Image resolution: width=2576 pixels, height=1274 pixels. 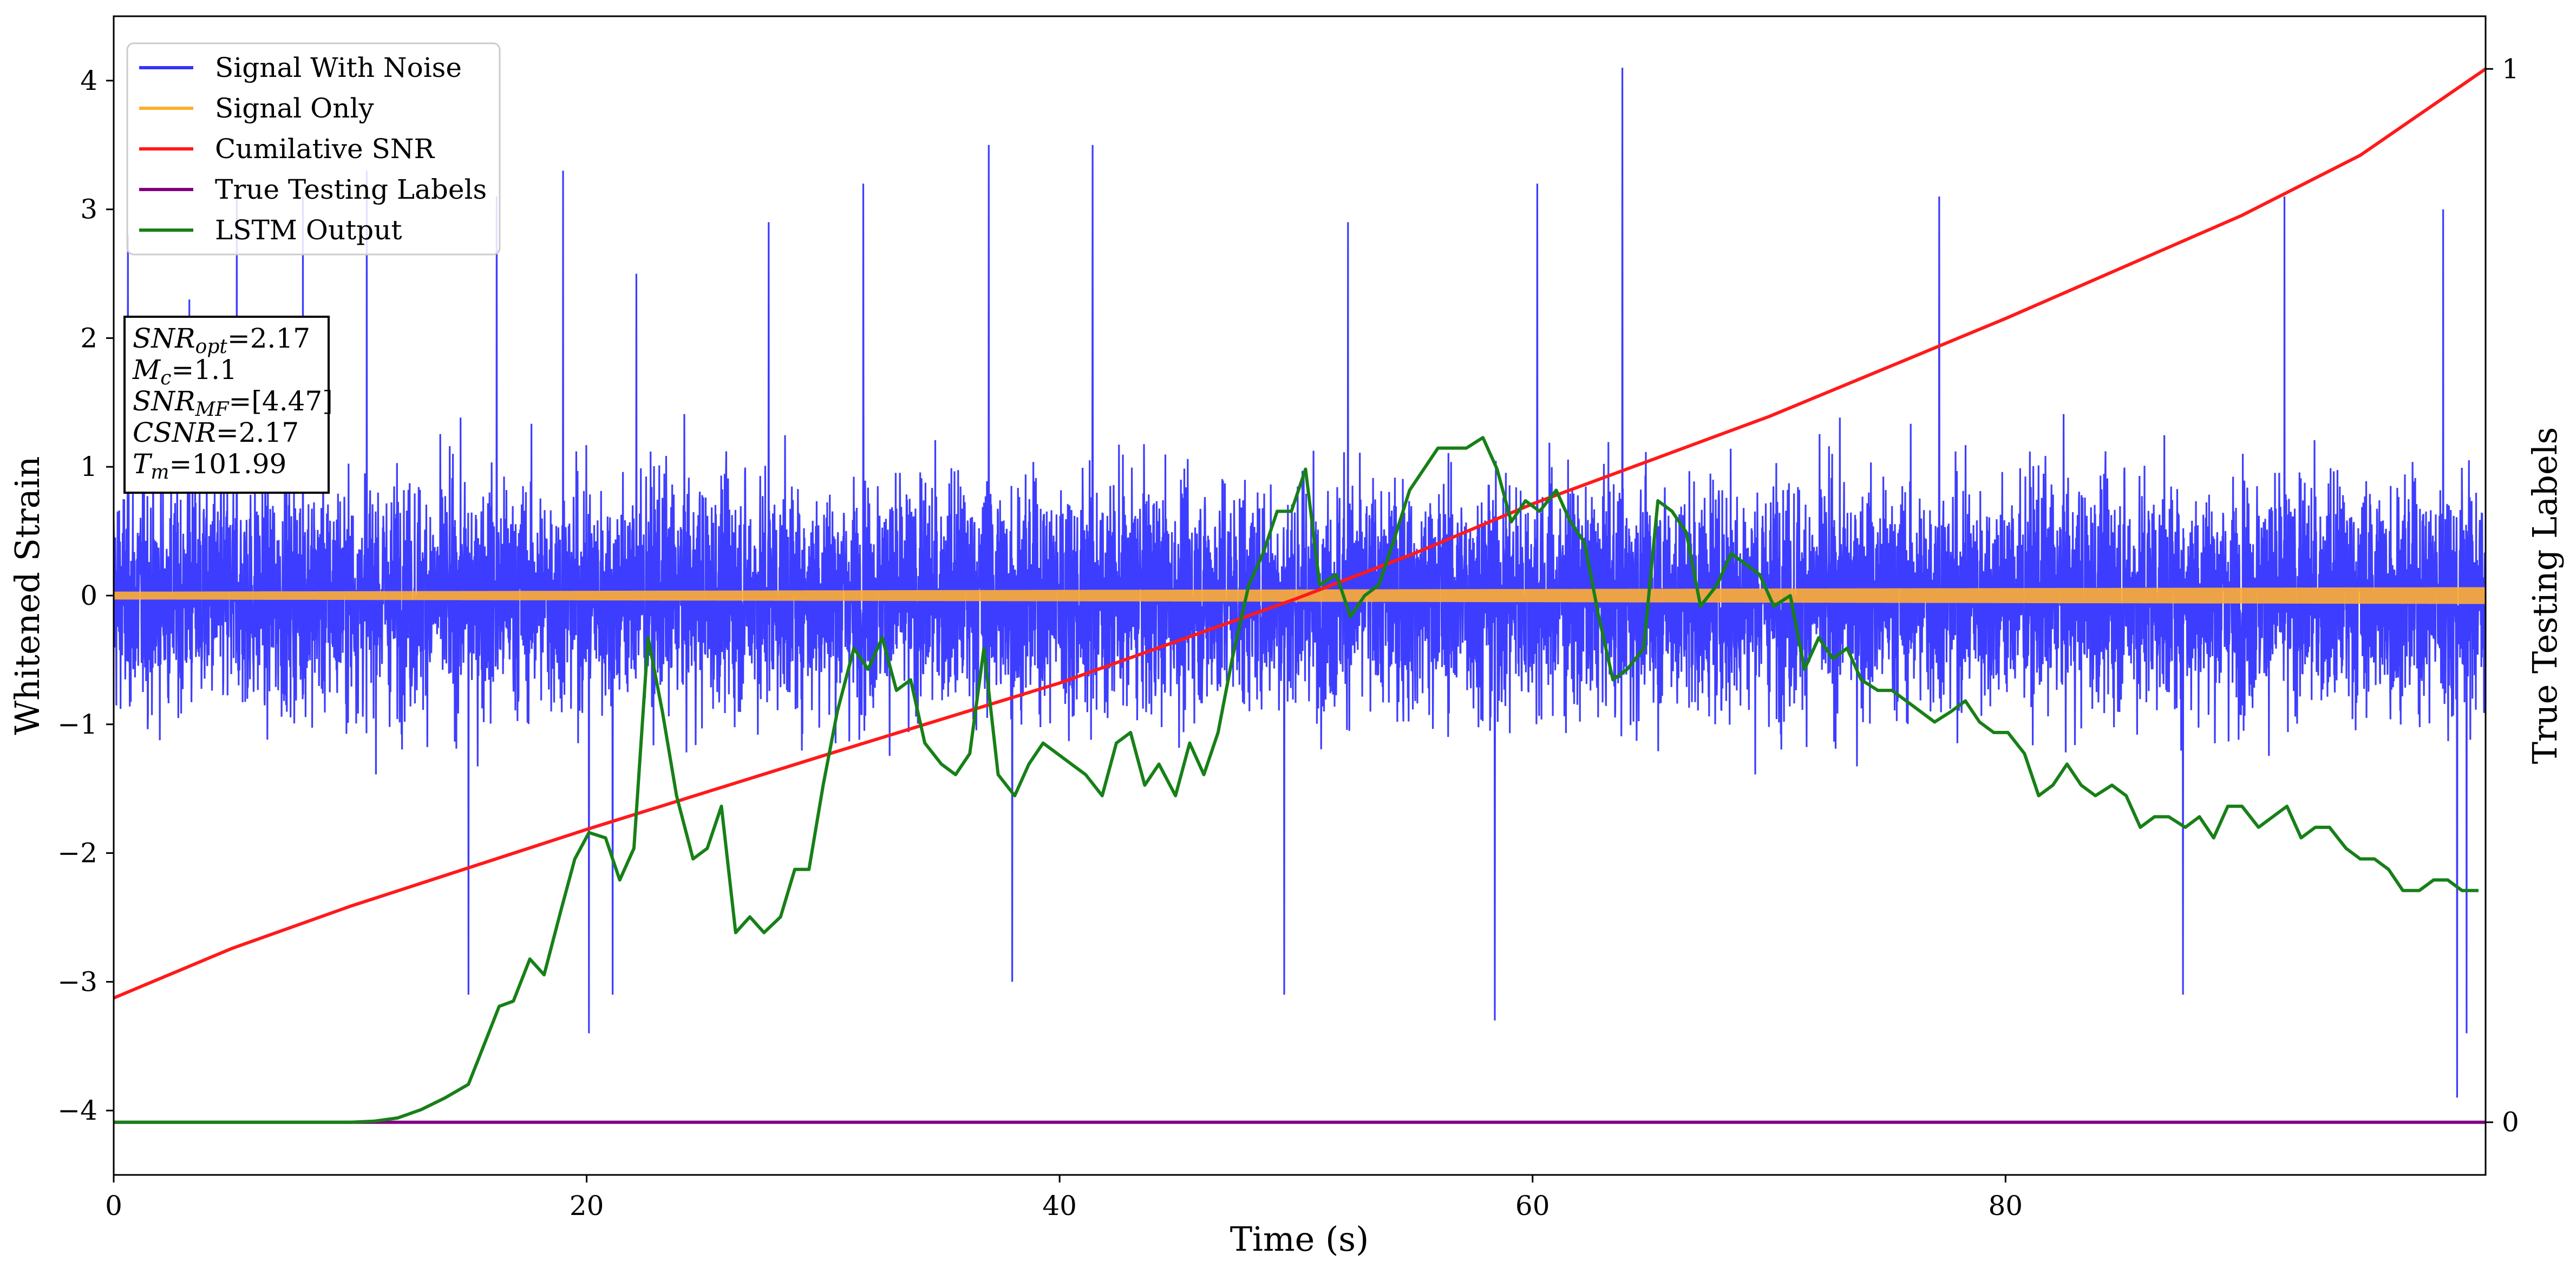 I want to click on annotation-subscript: m, so click(x=160, y=472).